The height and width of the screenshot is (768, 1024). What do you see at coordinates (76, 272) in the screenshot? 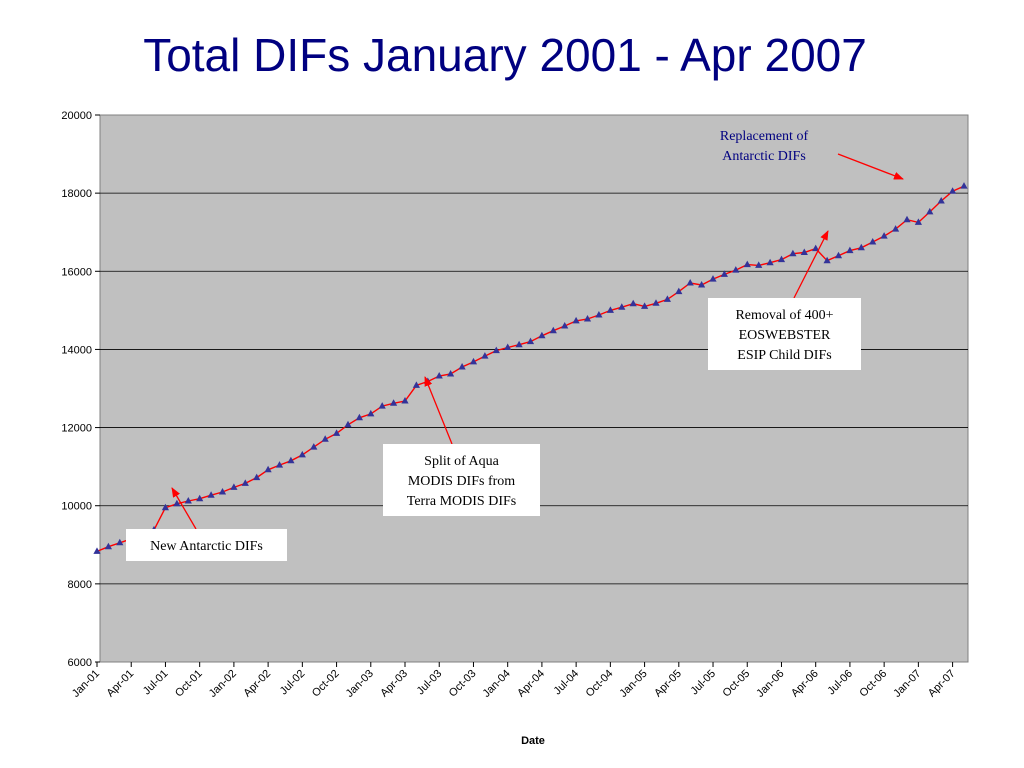
I see `y-tick-label: 16000` at bounding box center [76, 272].